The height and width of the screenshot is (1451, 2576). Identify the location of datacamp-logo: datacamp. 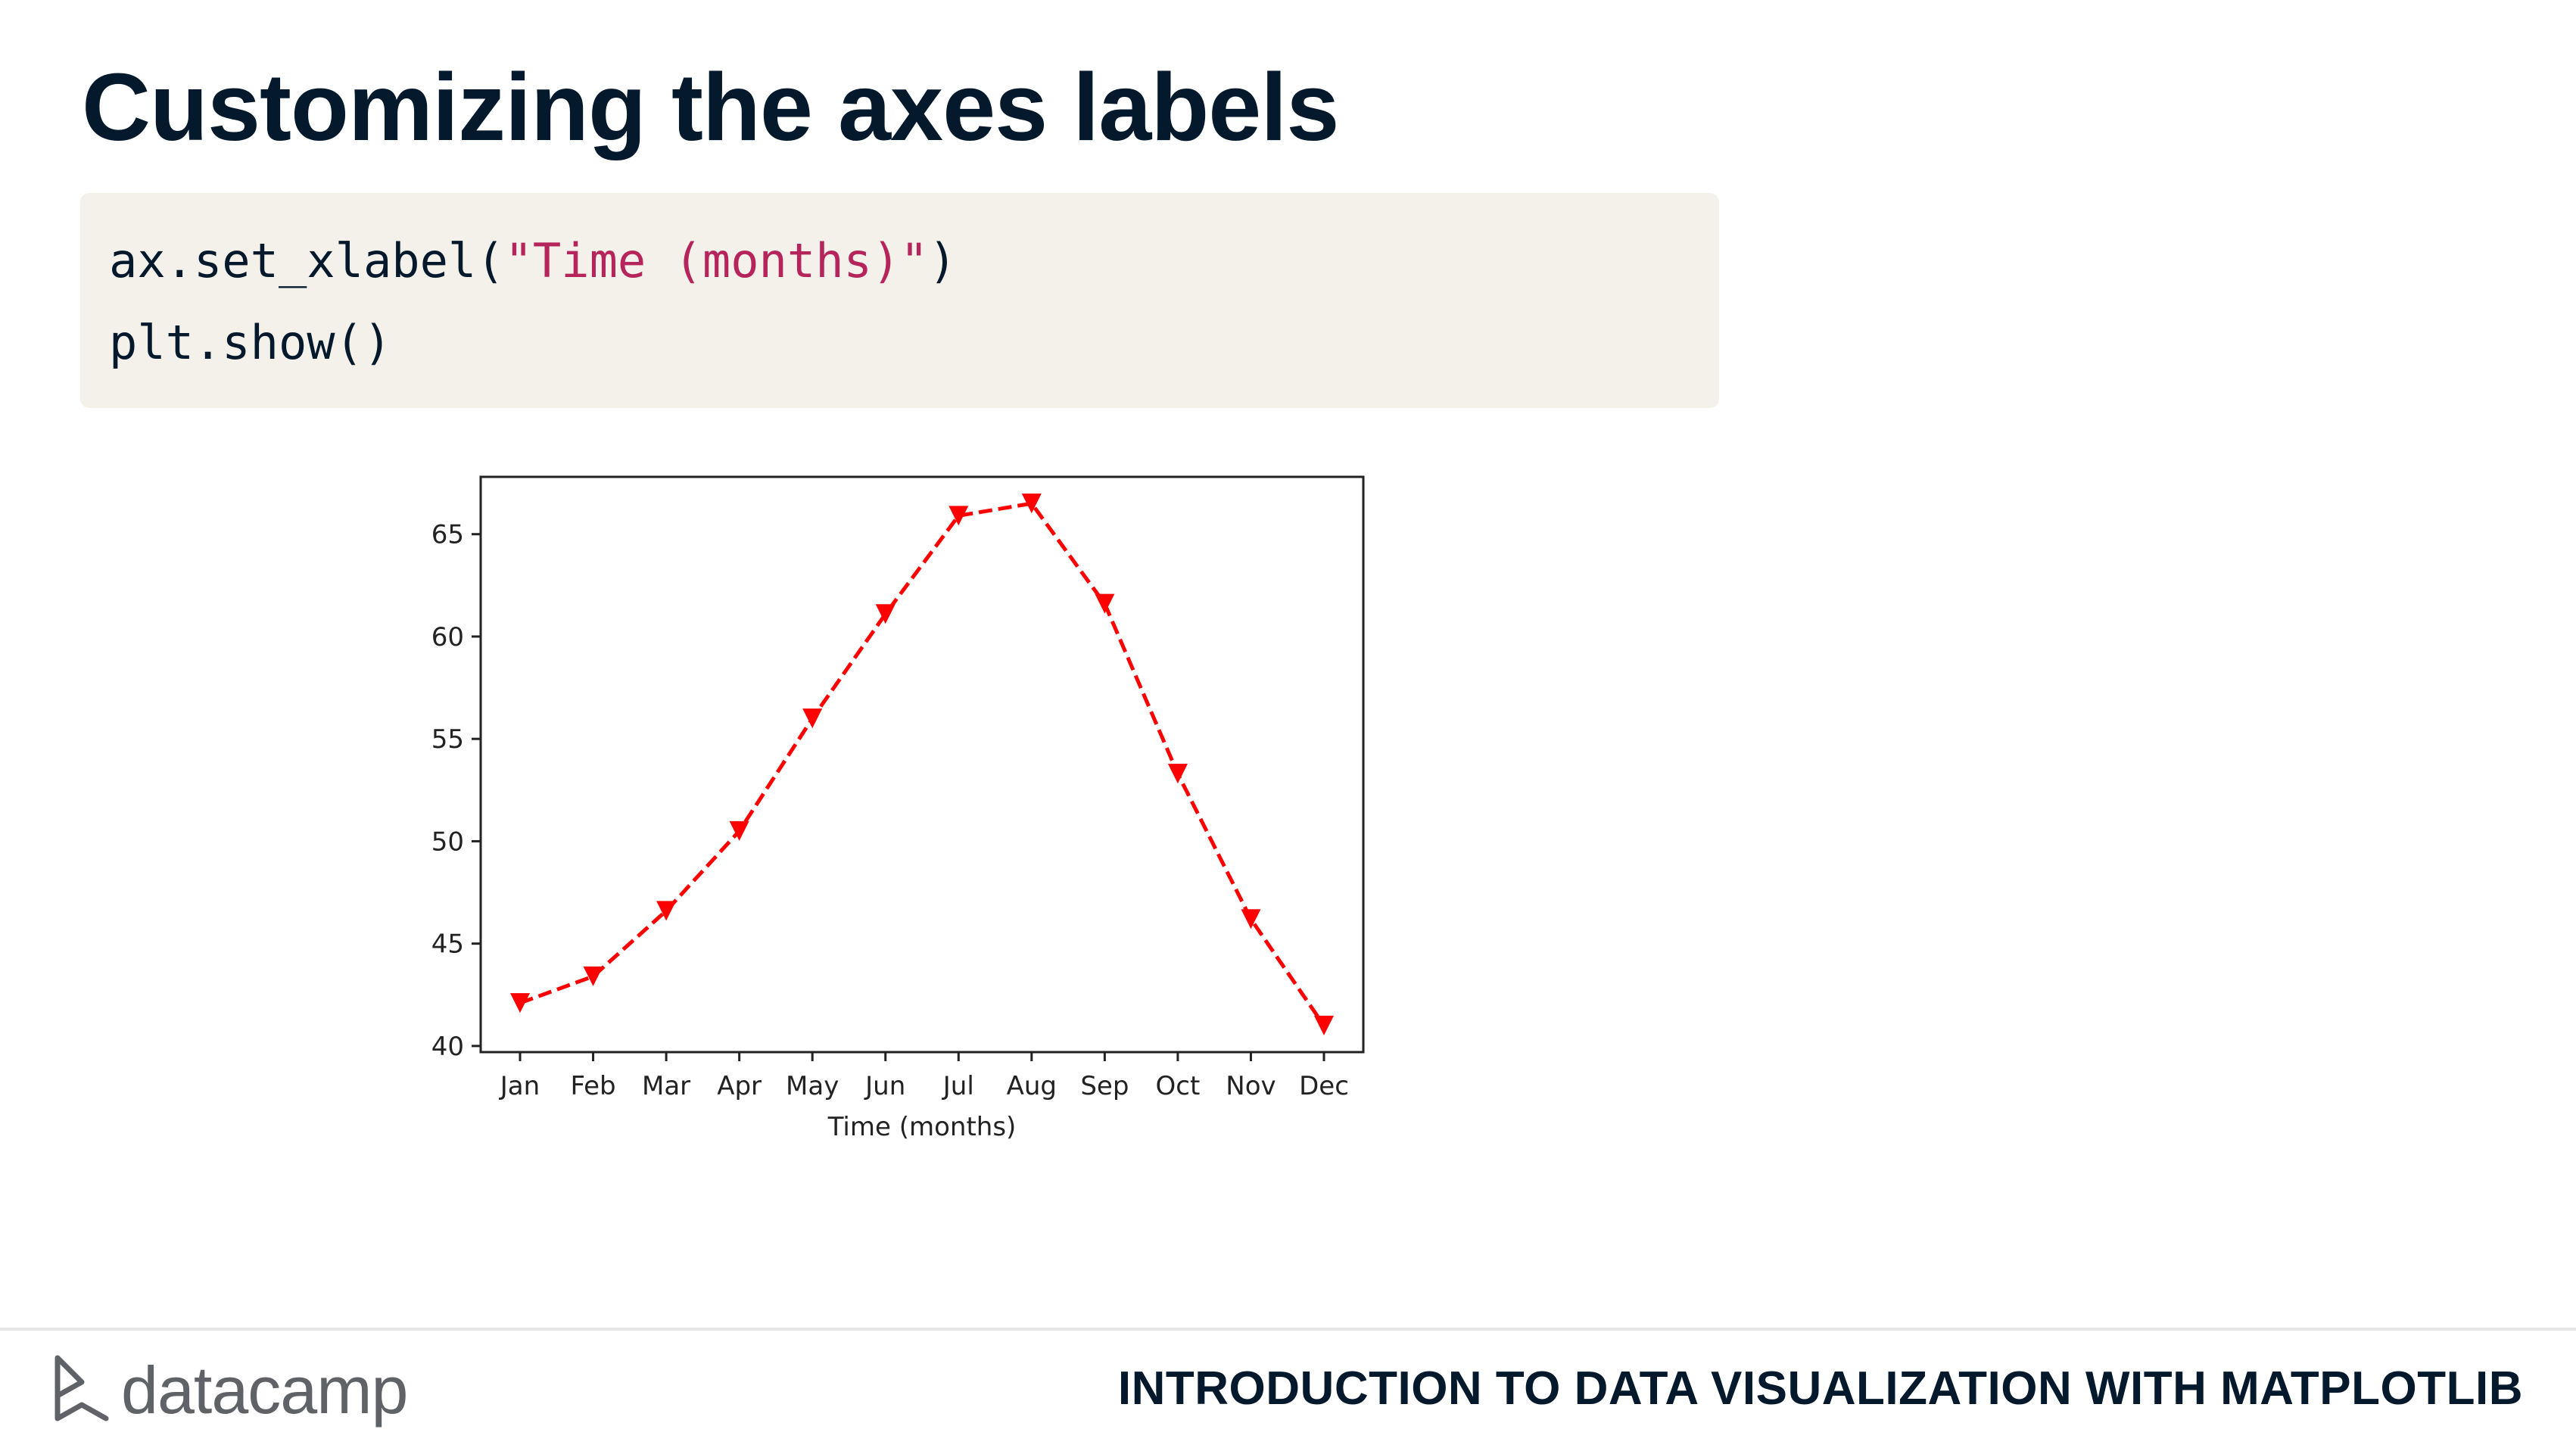
(248, 1389).